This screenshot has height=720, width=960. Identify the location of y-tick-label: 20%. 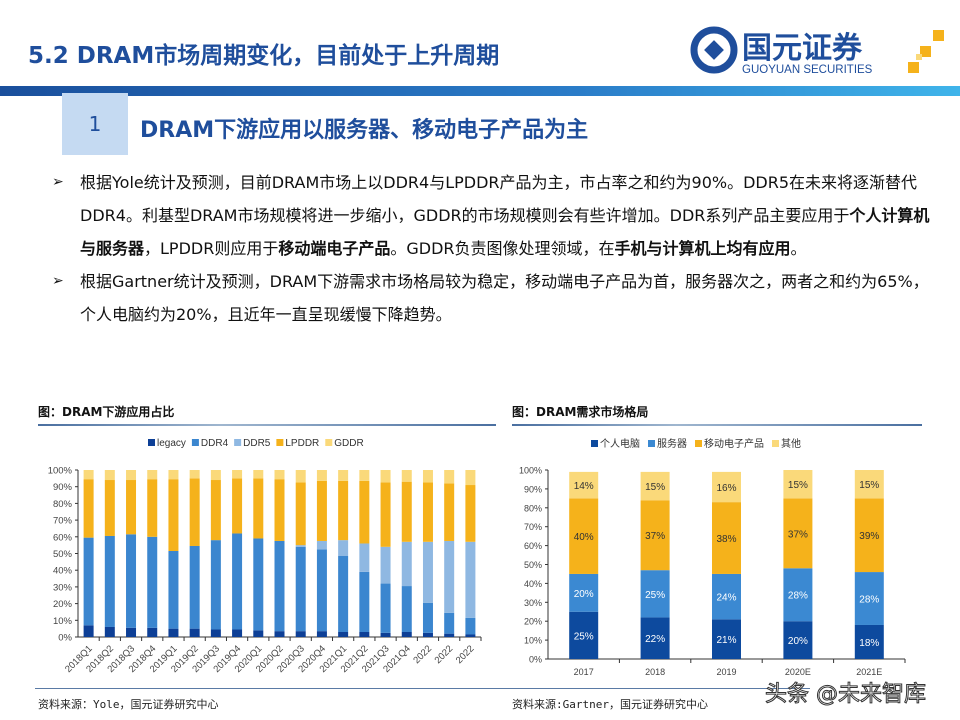
(533, 622).